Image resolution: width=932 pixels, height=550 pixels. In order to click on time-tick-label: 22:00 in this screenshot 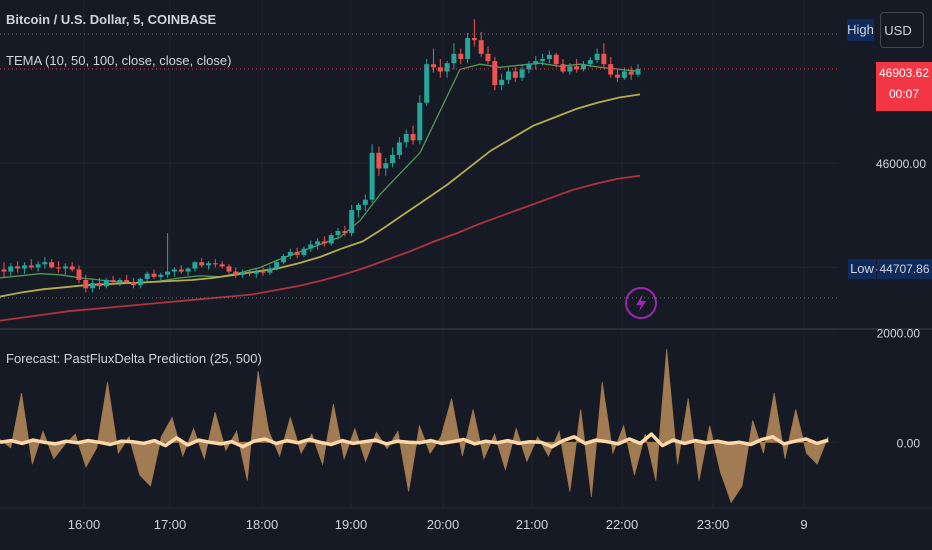, I will do `click(622, 524)`.